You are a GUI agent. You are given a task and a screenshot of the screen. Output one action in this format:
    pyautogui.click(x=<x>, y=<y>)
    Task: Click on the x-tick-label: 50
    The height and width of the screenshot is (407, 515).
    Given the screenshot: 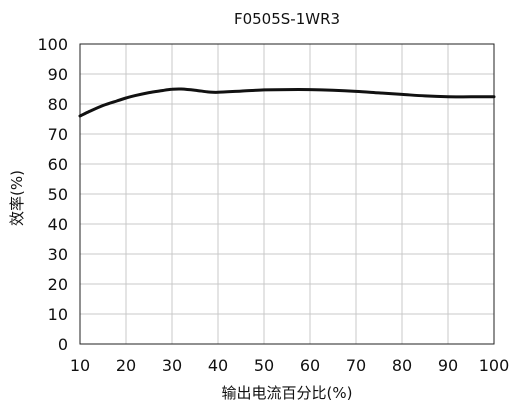 What is the action you would take?
    pyautogui.click(x=264, y=365)
    